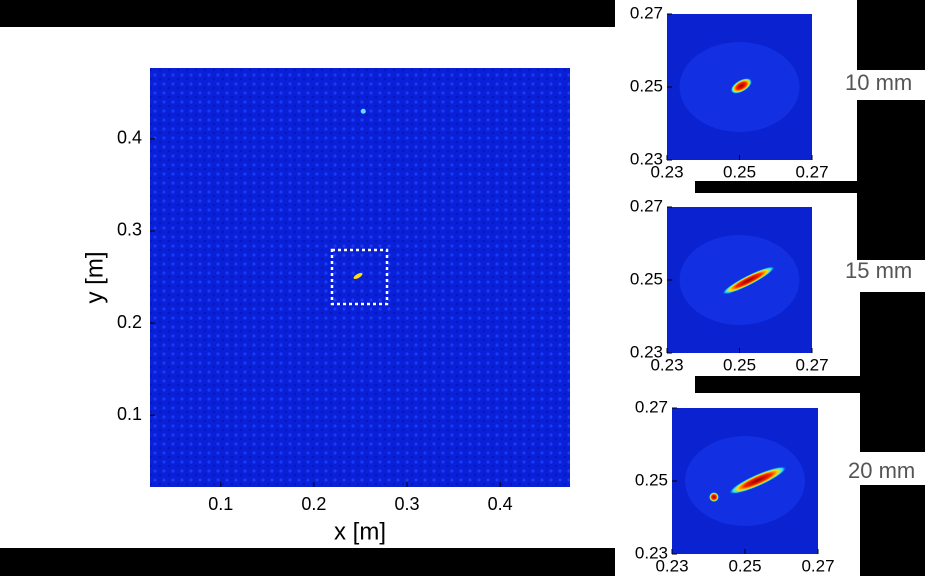 The image size is (925, 576). Describe the element at coordinates (407, 504) in the screenshot. I see `x-tick-label: 0.3` at that location.